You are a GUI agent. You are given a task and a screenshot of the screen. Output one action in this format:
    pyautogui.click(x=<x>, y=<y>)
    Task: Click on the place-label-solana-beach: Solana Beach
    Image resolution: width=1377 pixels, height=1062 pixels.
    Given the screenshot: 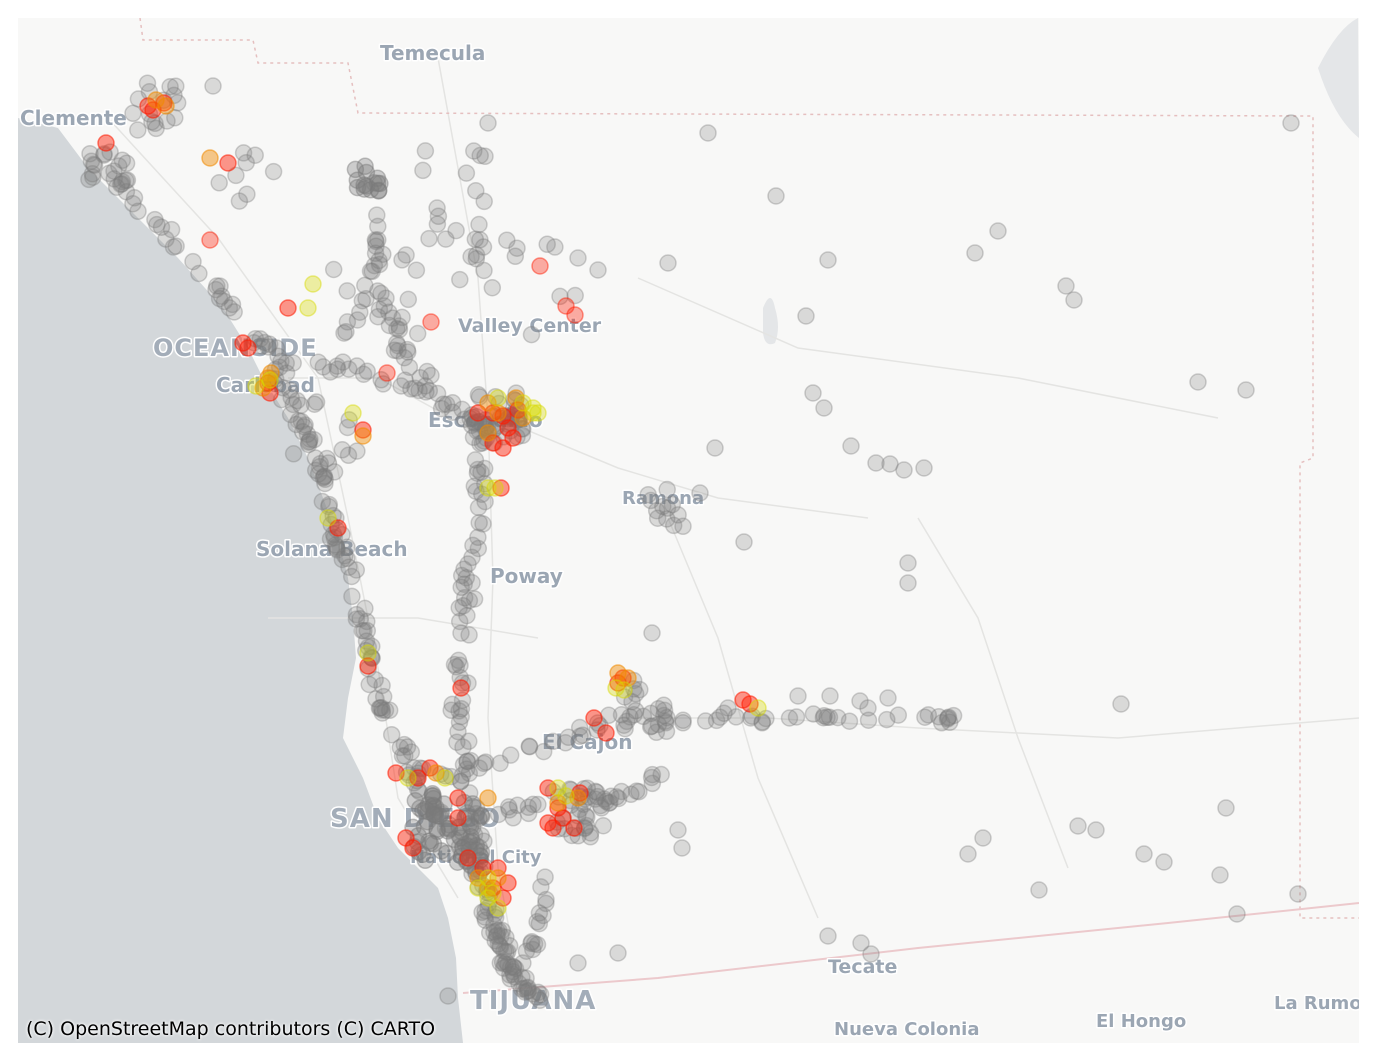 What is the action you would take?
    pyautogui.click(x=332, y=549)
    